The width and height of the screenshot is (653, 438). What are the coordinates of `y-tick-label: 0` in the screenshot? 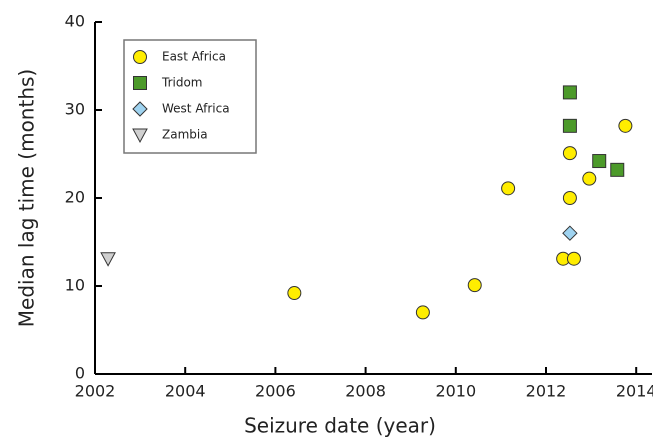 It's located at (80, 373).